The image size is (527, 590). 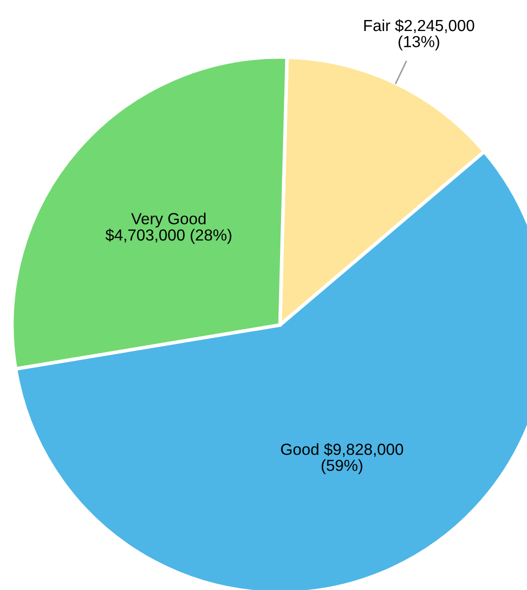 What do you see at coordinates (169, 236) in the screenshot?
I see `data-label: $4,703,000 (28%)` at bounding box center [169, 236].